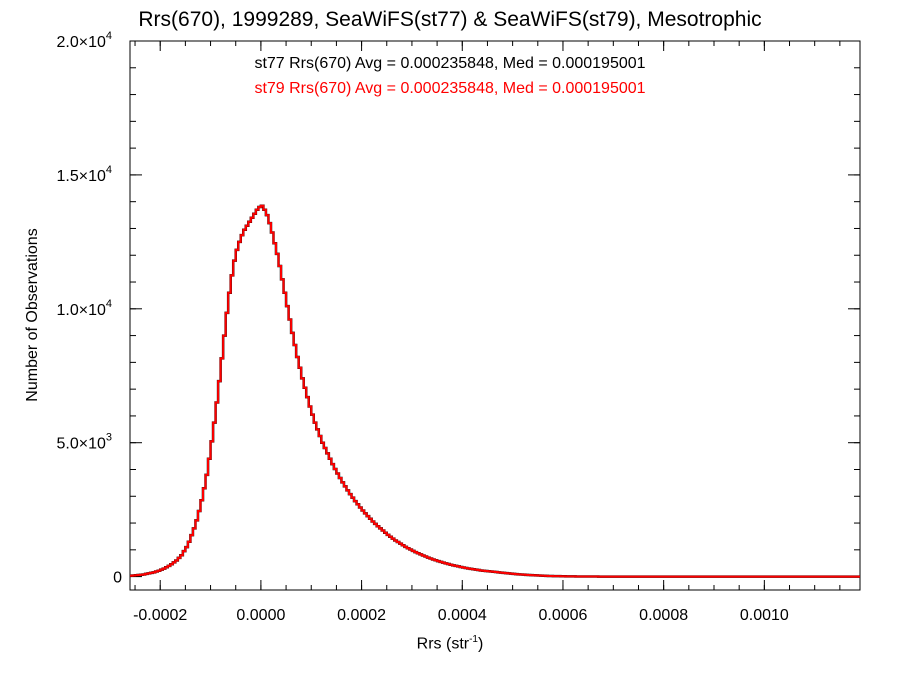 The width and height of the screenshot is (900, 675). I want to click on y-tick-label: 2.0×10⁴, so click(84, 40).